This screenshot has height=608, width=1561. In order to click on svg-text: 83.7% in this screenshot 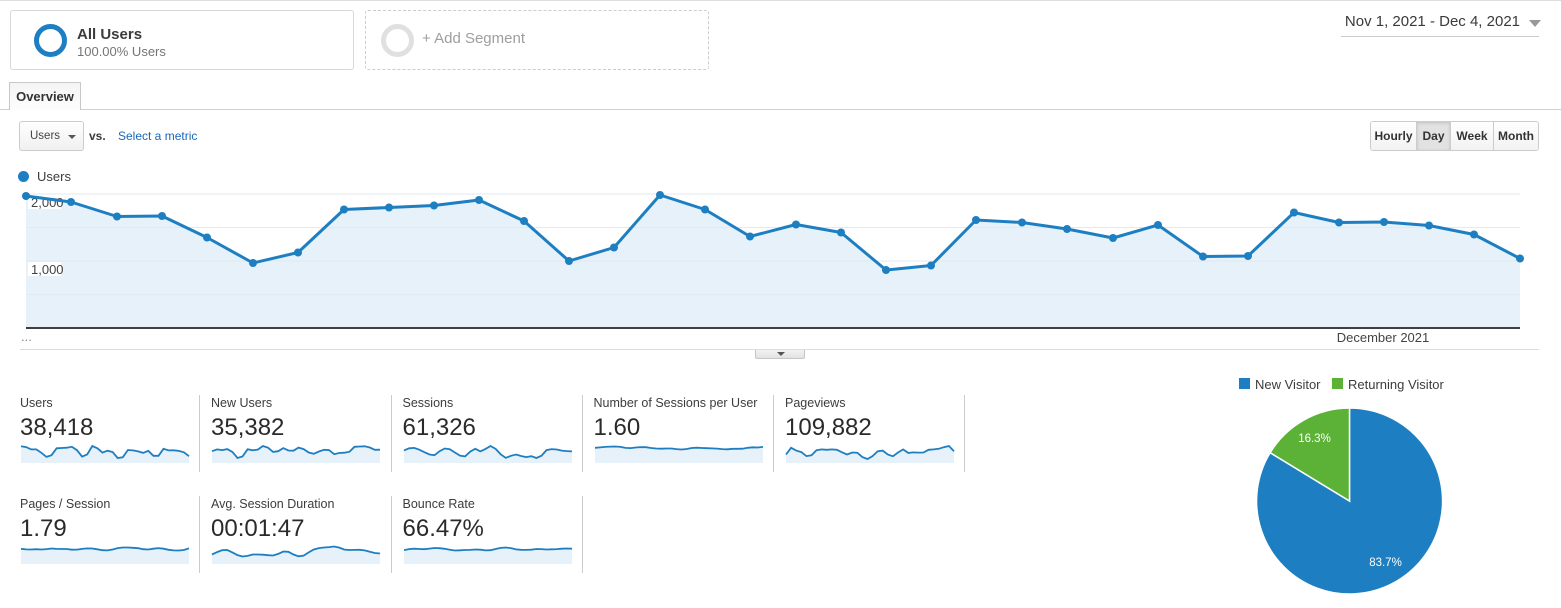, I will do `click(1385, 563)`.